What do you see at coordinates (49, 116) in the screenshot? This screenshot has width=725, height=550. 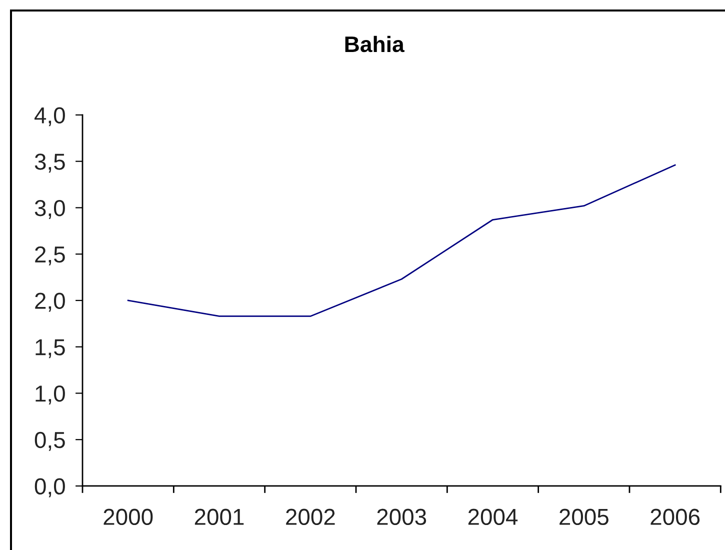 I see `y-tick-label: 4,0` at bounding box center [49, 116].